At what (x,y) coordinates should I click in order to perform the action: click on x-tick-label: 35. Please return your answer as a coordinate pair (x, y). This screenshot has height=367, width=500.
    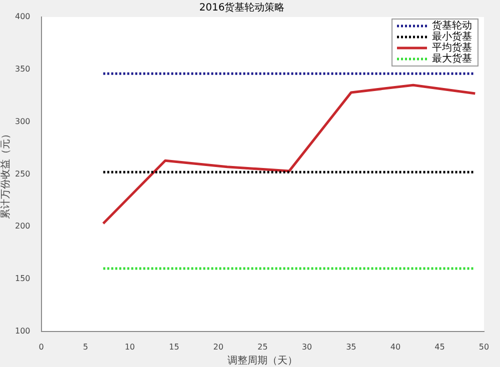
    Looking at the image, I should click on (351, 347).